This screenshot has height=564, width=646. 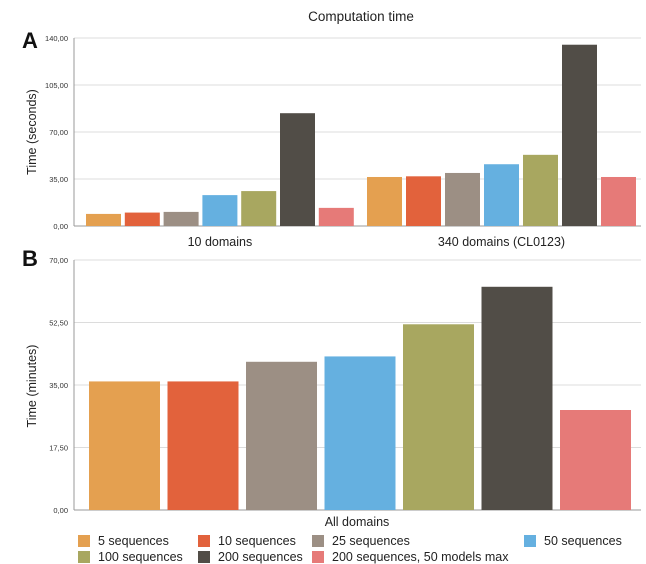 I want to click on panel-label-b: B, so click(x=30, y=258).